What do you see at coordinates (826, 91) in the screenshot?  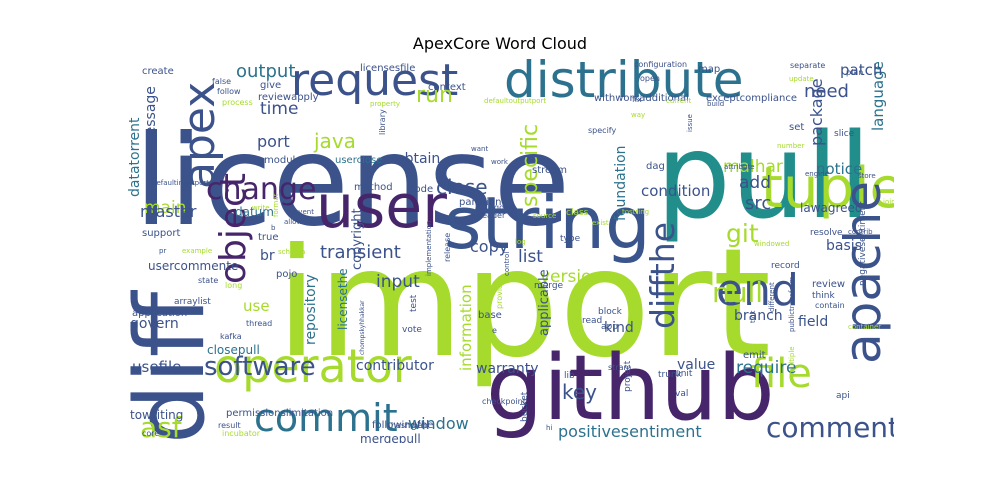 I see `word-need: need` at bounding box center [826, 91].